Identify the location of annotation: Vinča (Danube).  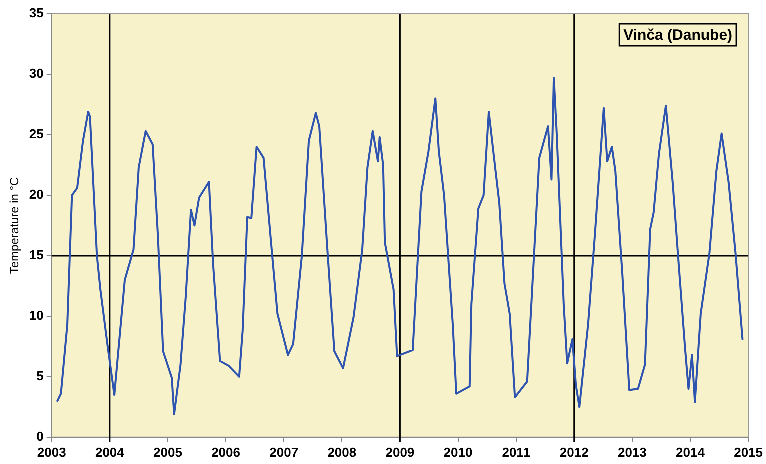
(678, 35).